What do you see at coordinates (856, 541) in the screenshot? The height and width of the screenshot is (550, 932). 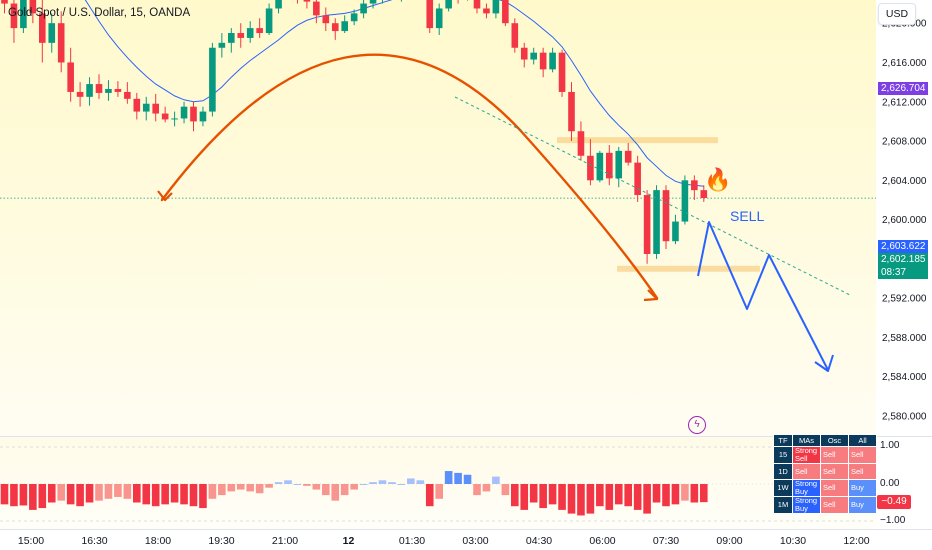 I see `x-tick-label: 12:00` at bounding box center [856, 541].